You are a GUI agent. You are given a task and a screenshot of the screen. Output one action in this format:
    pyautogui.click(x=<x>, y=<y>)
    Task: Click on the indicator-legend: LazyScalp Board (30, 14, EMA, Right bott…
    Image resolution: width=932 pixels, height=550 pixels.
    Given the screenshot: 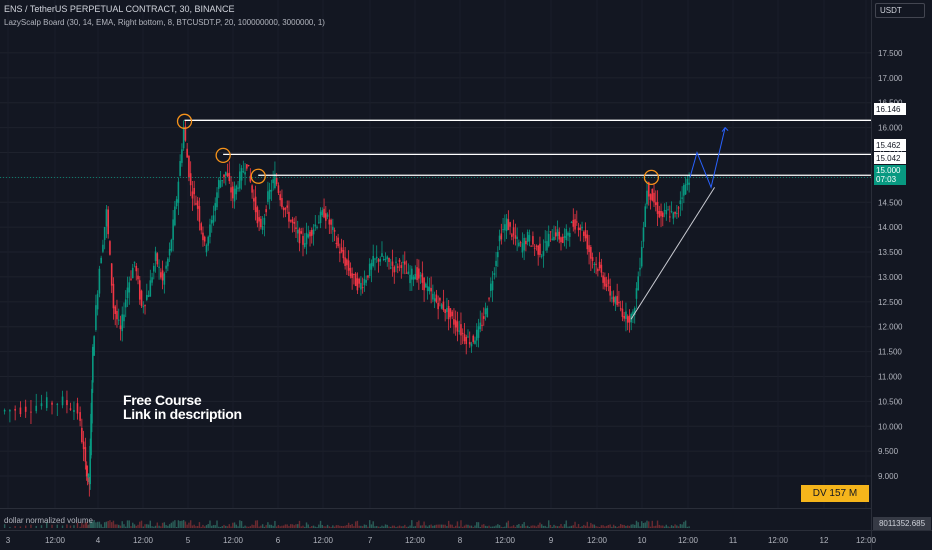 What is the action you would take?
    pyautogui.click(x=164, y=22)
    